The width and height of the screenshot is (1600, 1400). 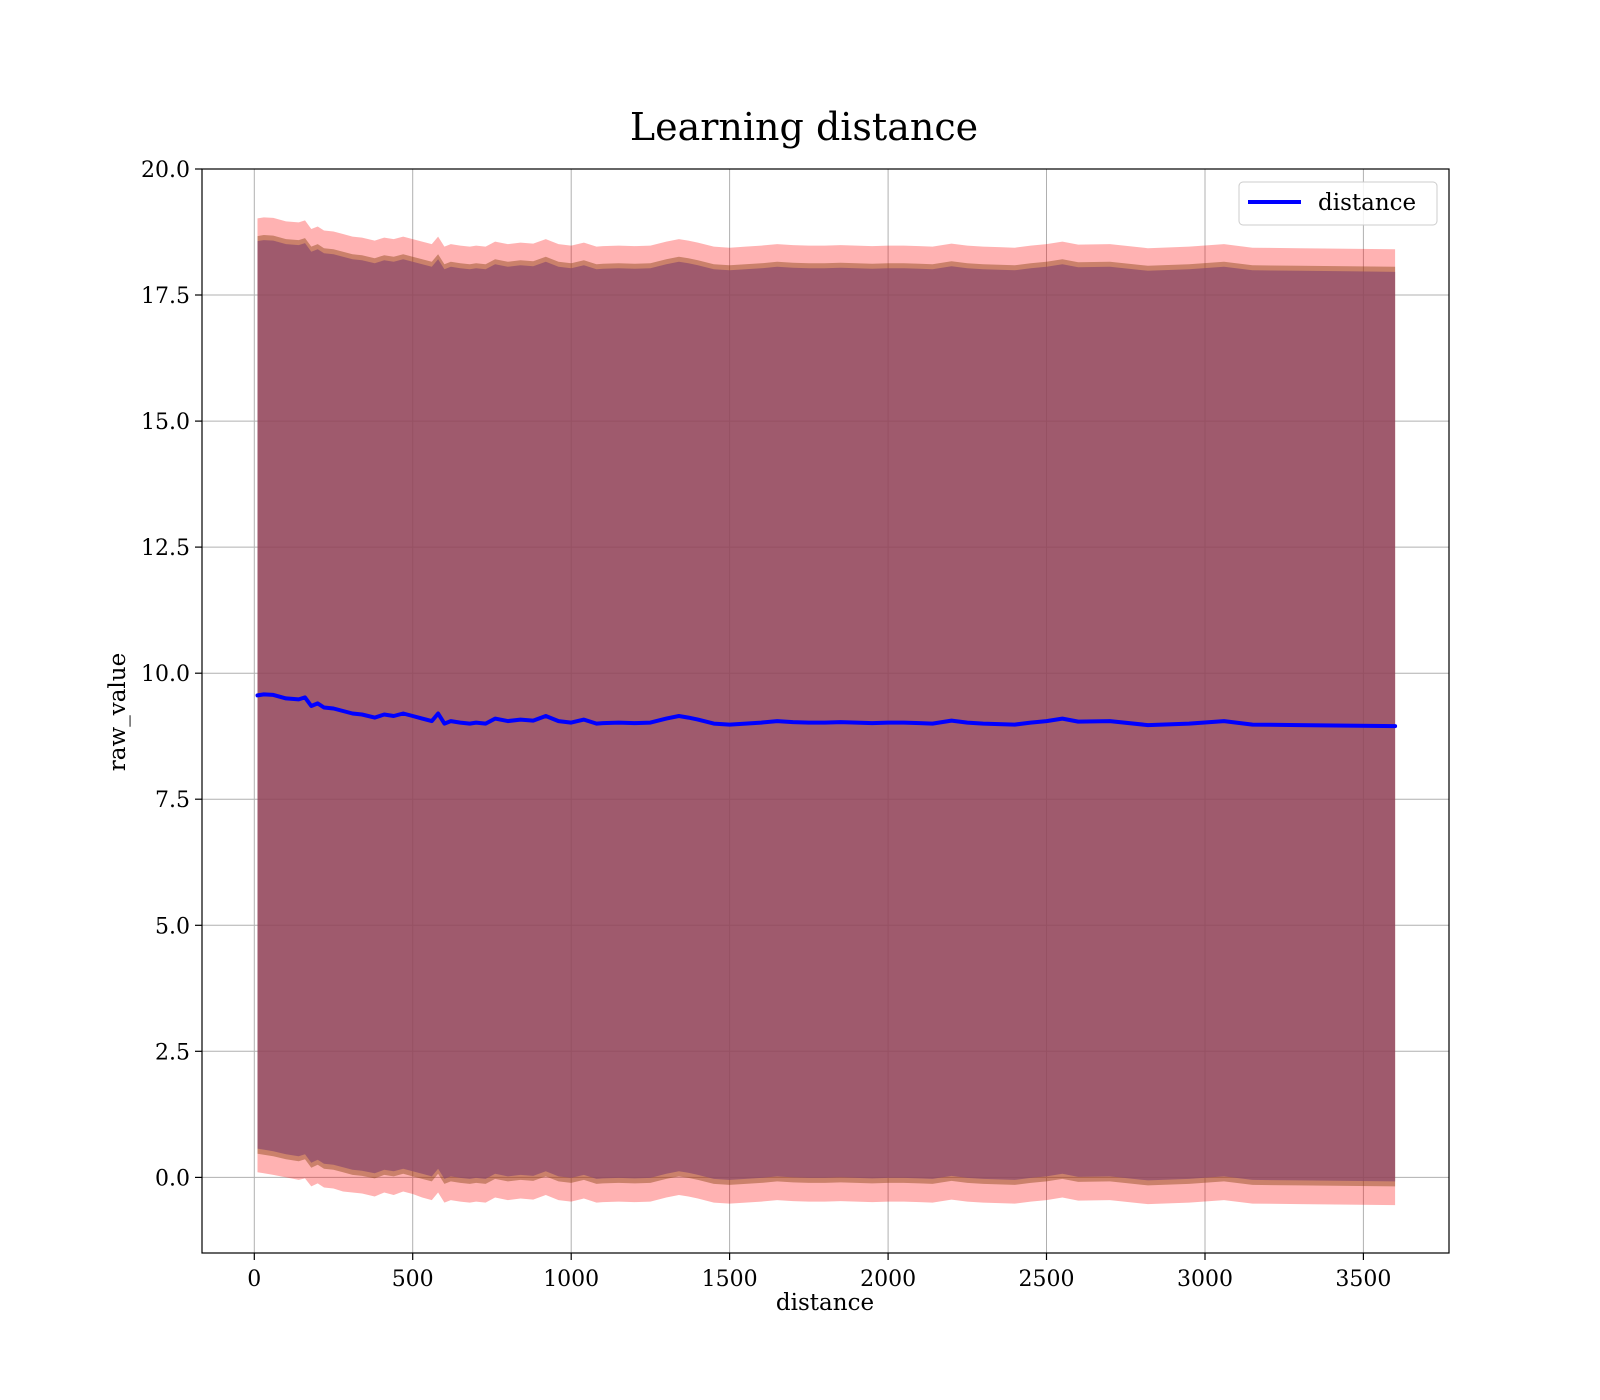 What do you see at coordinates (165, 548) in the screenshot?
I see `y-tick-label: 12.5` at bounding box center [165, 548].